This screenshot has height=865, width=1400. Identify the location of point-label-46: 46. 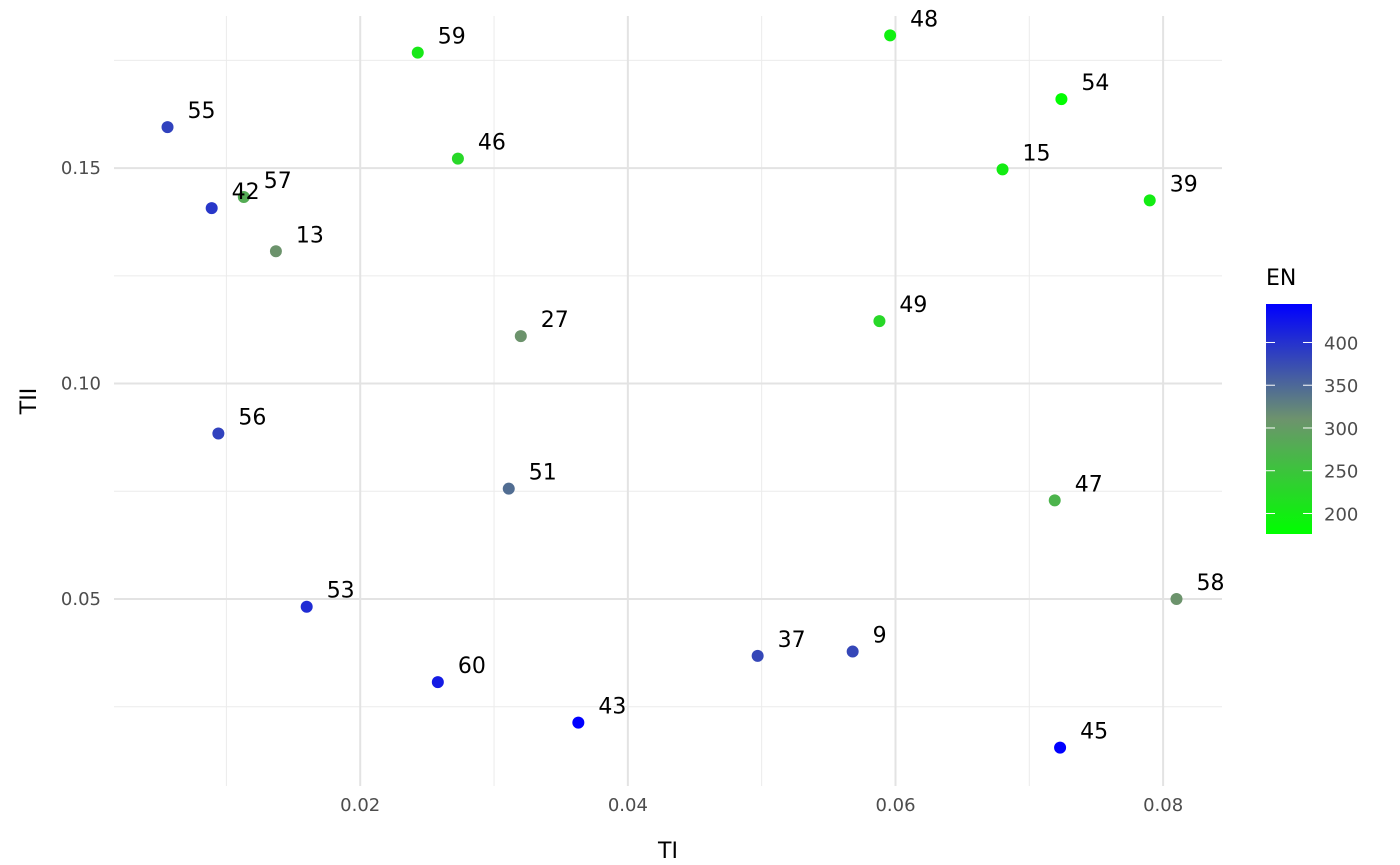
(492, 143).